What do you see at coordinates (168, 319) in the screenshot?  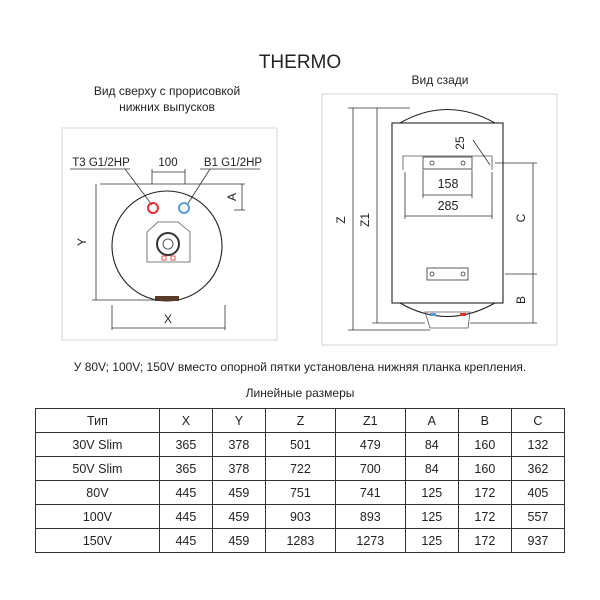 I see `dim-x-label: X` at bounding box center [168, 319].